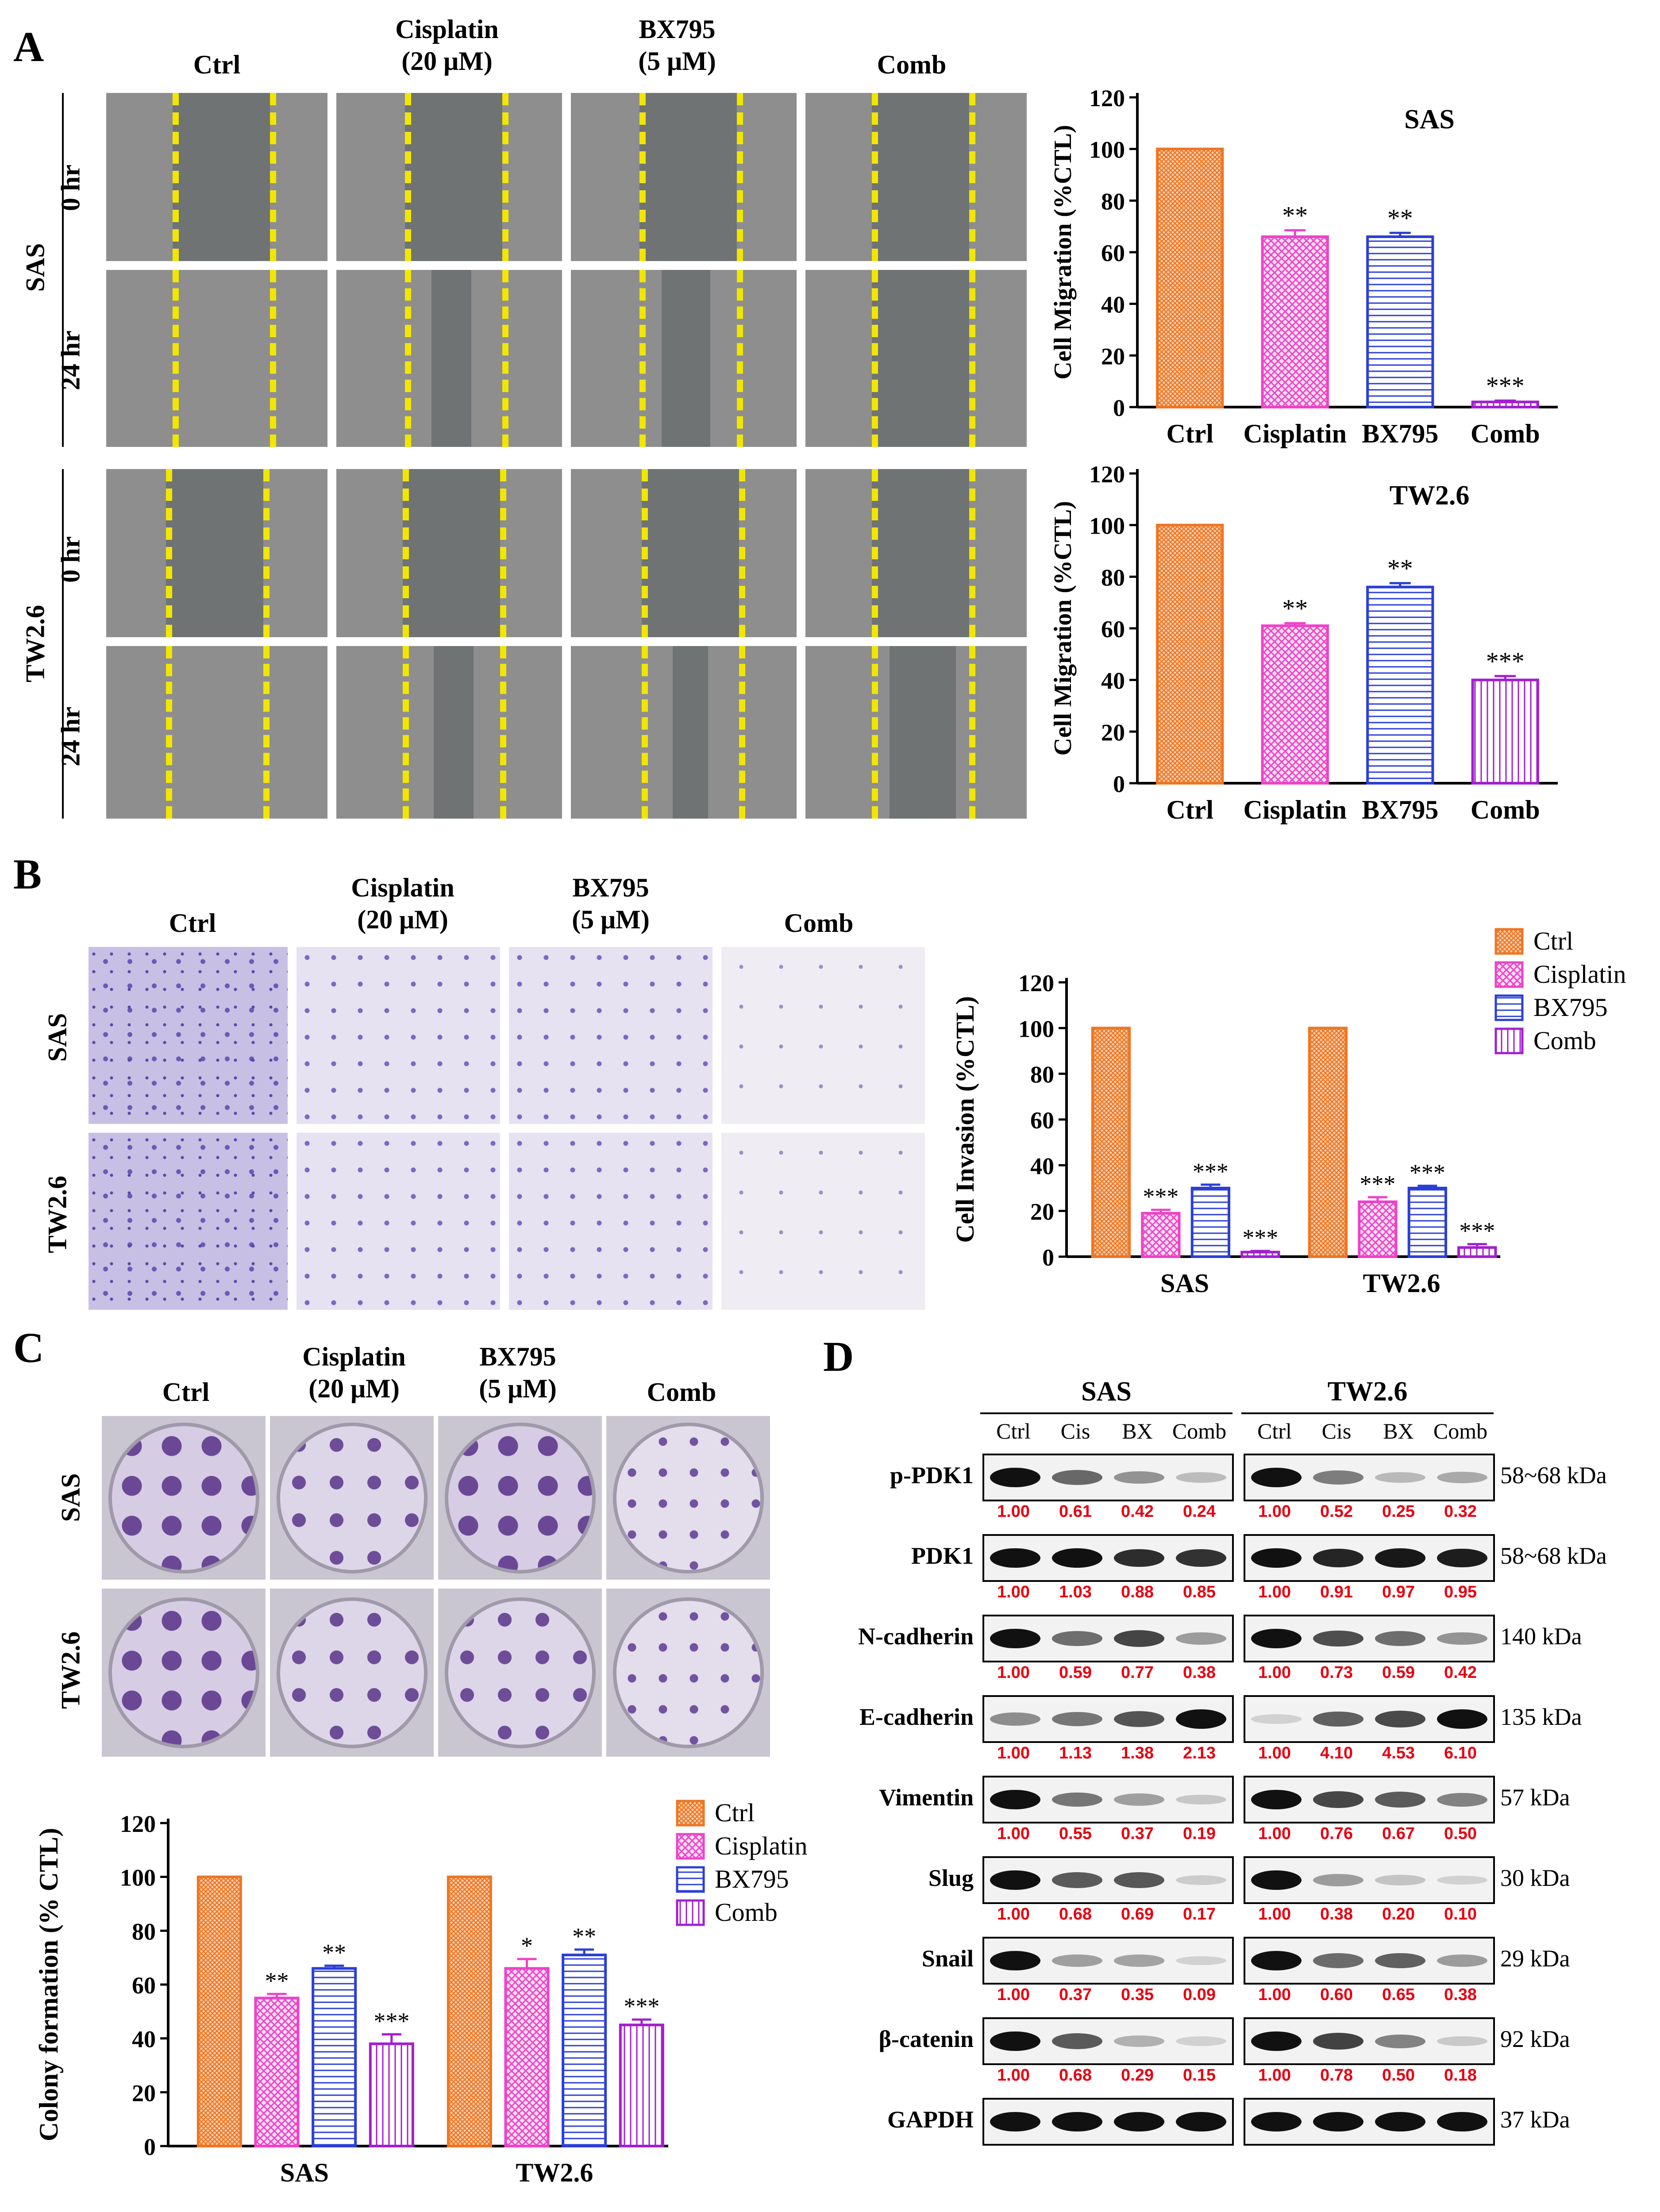  I want to click on header-ctrl: Ctrl, so click(217, 64).